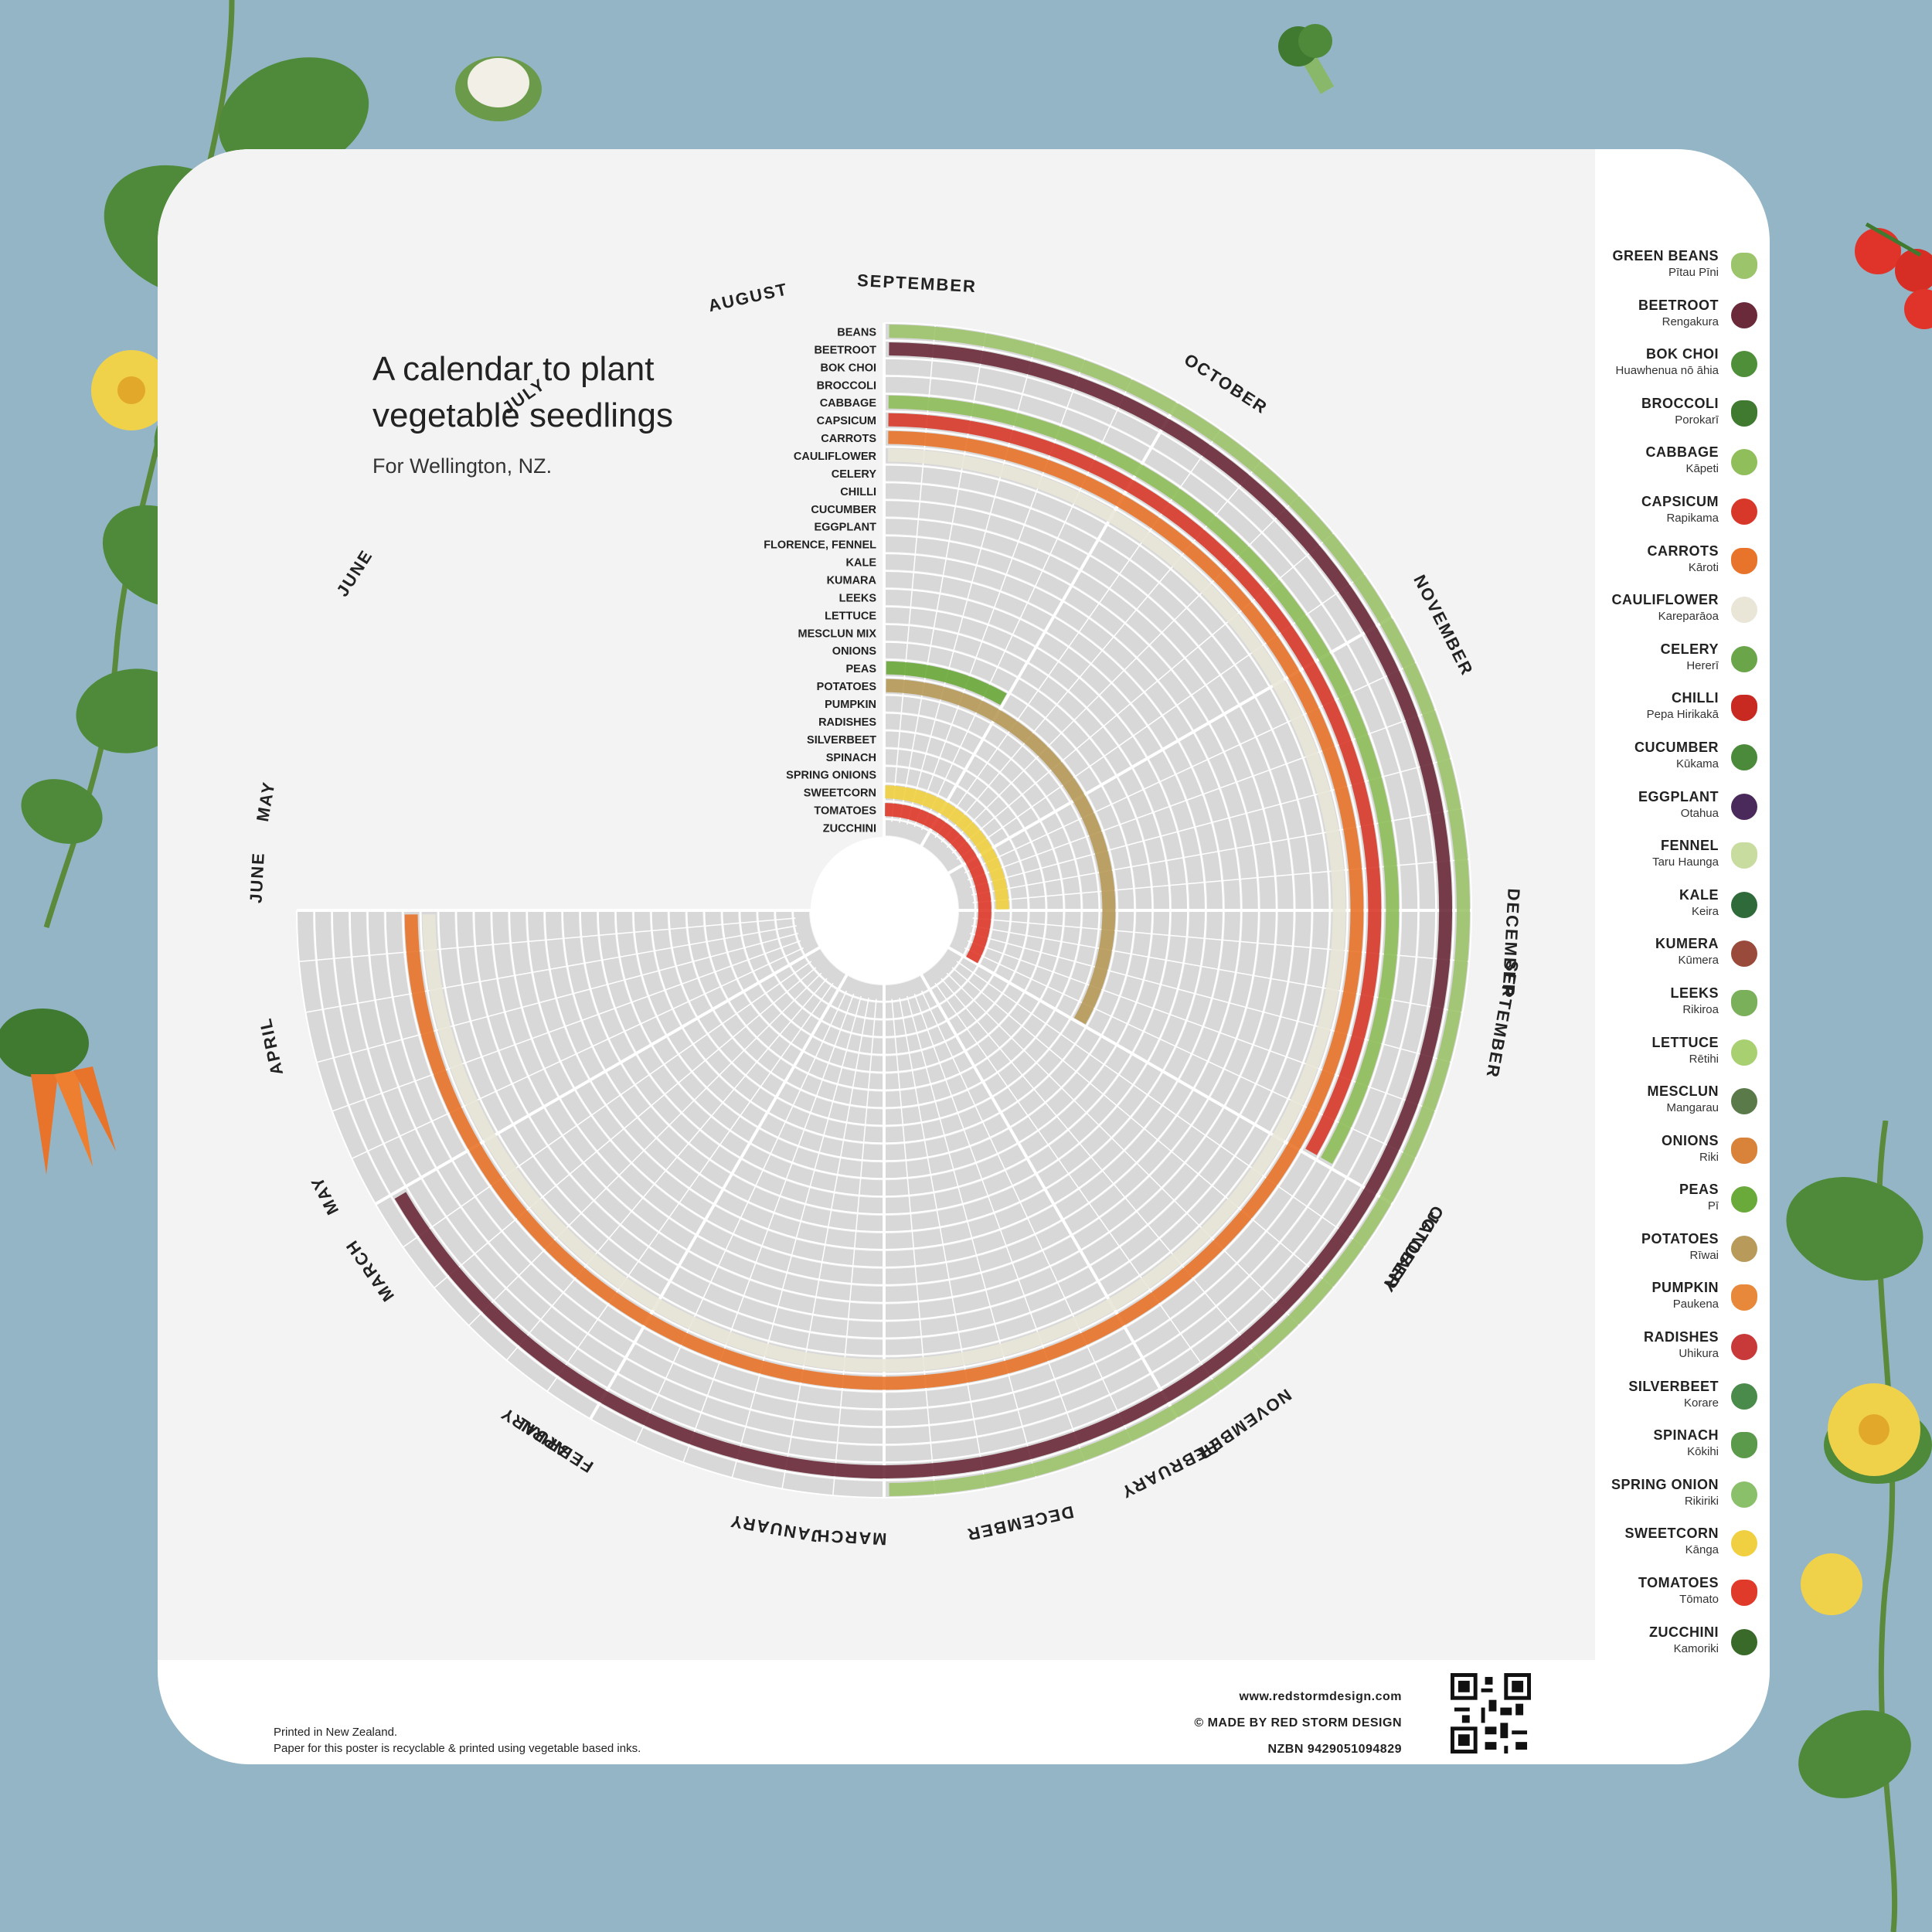 Image resolution: width=1932 pixels, height=1932 pixels. I want to click on month-label-inner: APRIL, so click(271, 1046).